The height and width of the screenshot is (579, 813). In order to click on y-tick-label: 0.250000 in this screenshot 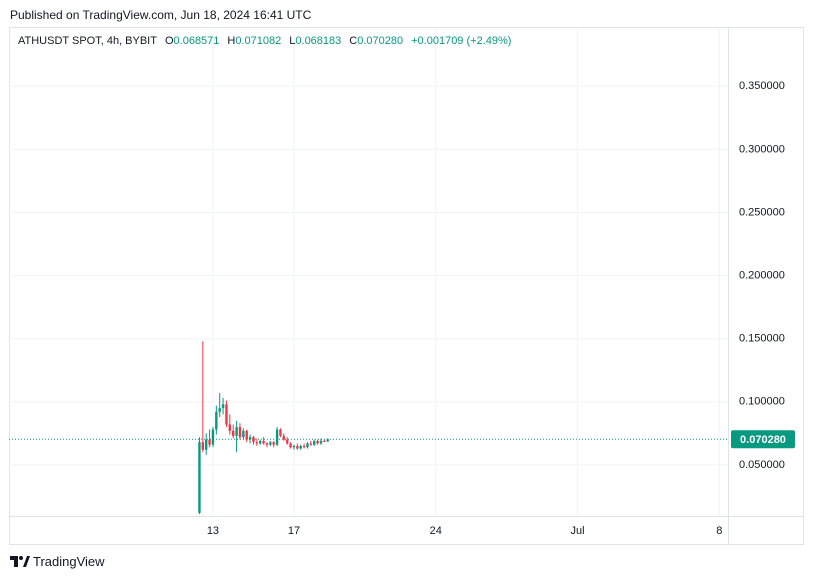, I will do `click(762, 212)`.